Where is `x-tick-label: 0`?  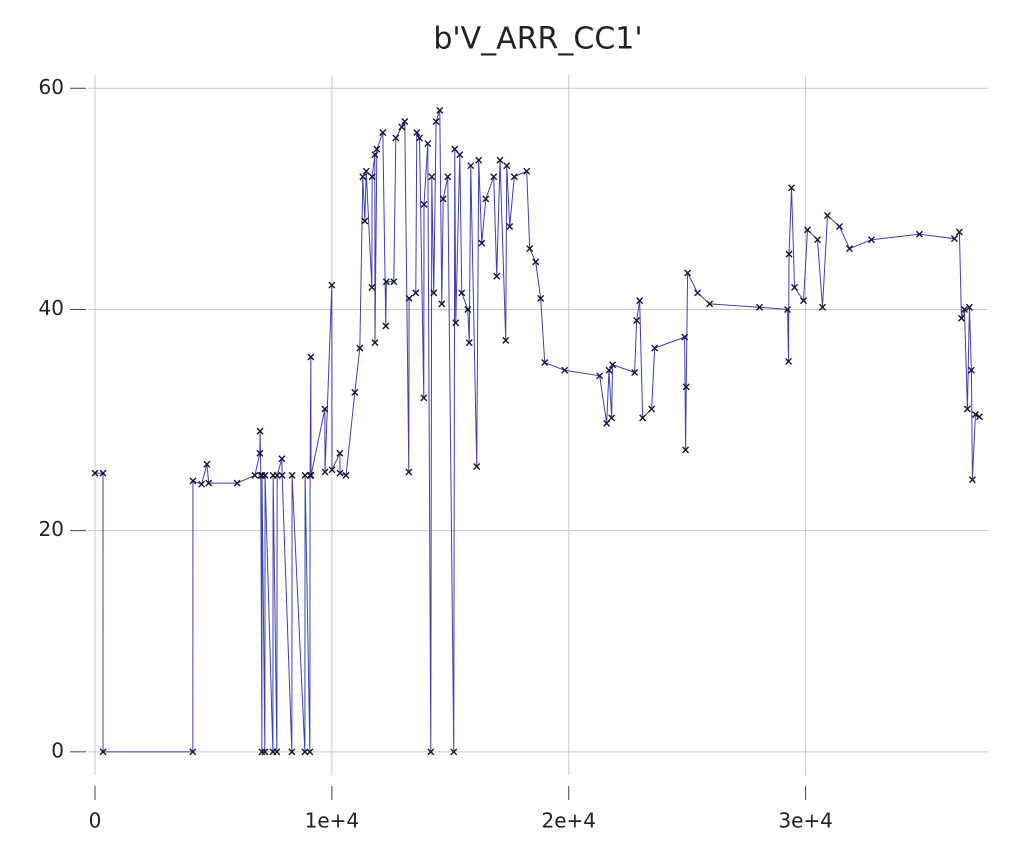
x-tick-label: 0 is located at coordinates (95, 821).